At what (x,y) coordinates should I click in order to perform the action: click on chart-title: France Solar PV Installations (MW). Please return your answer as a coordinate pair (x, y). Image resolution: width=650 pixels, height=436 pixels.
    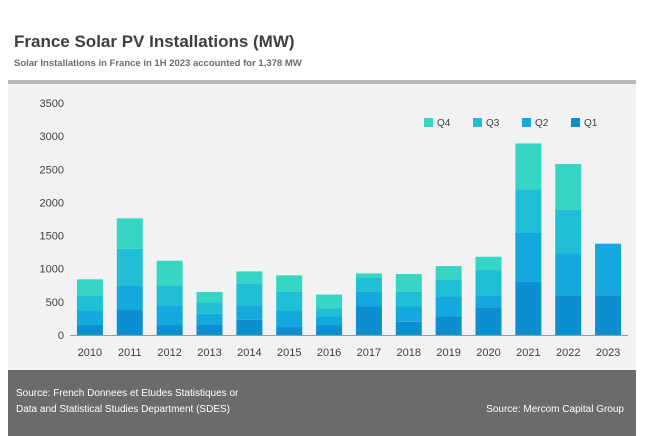
    Looking at the image, I should click on (154, 41).